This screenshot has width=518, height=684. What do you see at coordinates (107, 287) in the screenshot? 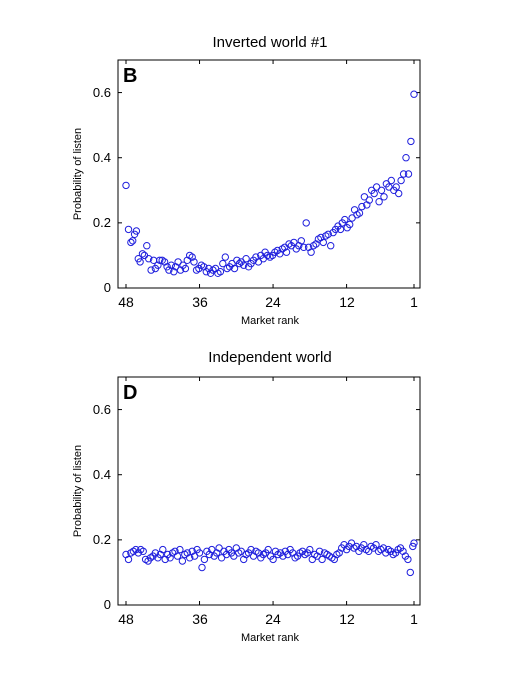
I see `y-tick-label: 0` at bounding box center [107, 287].